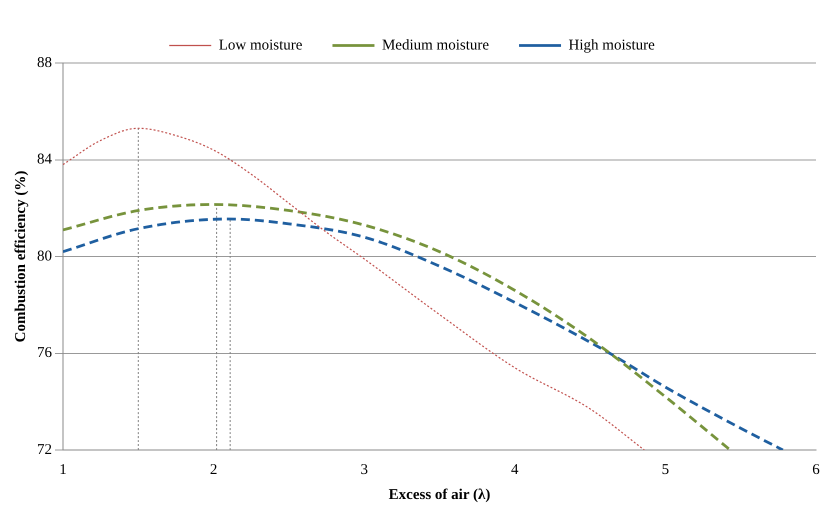  What do you see at coordinates (515, 470) in the screenshot?
I see `x-tick-label: 4` at bounding box center [515, 470].